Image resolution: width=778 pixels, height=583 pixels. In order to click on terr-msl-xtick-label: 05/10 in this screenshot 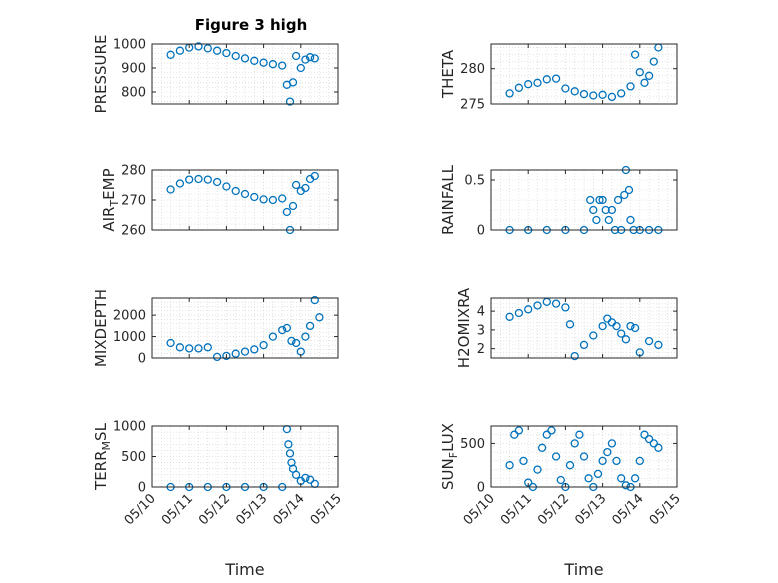, I will do `click(140, 509)`.